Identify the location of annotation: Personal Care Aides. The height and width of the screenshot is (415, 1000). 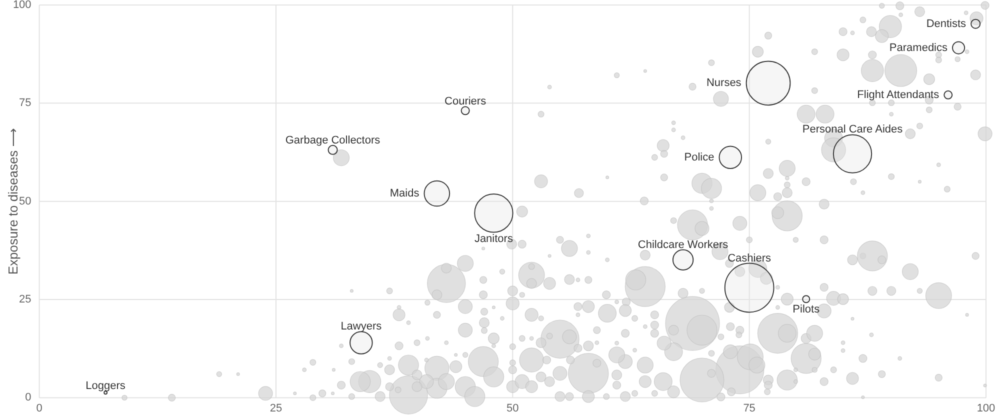
(853, 130).